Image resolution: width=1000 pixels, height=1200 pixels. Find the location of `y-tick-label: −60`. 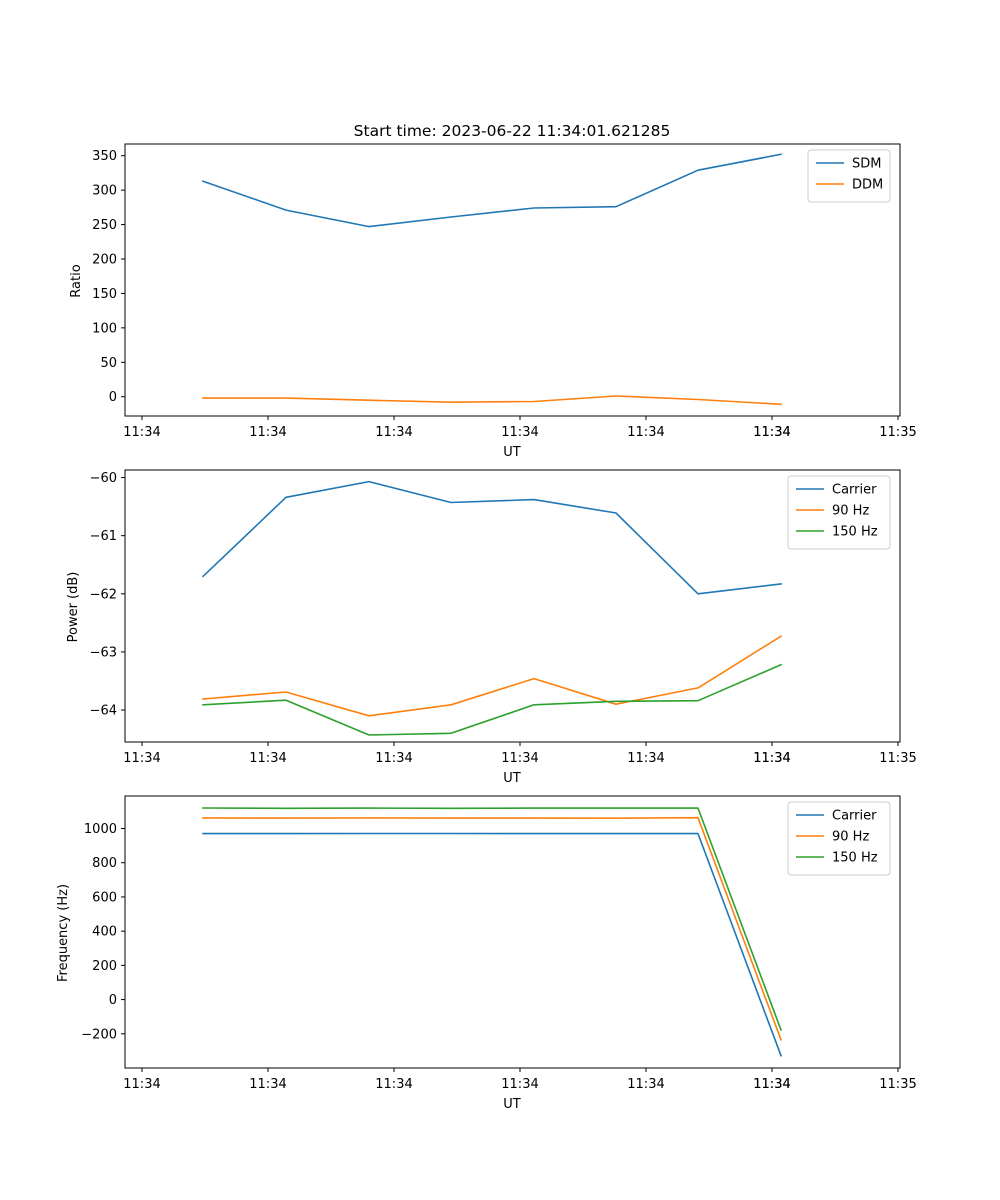

y-tick-label: −60 is located at coordinates (103, 478).